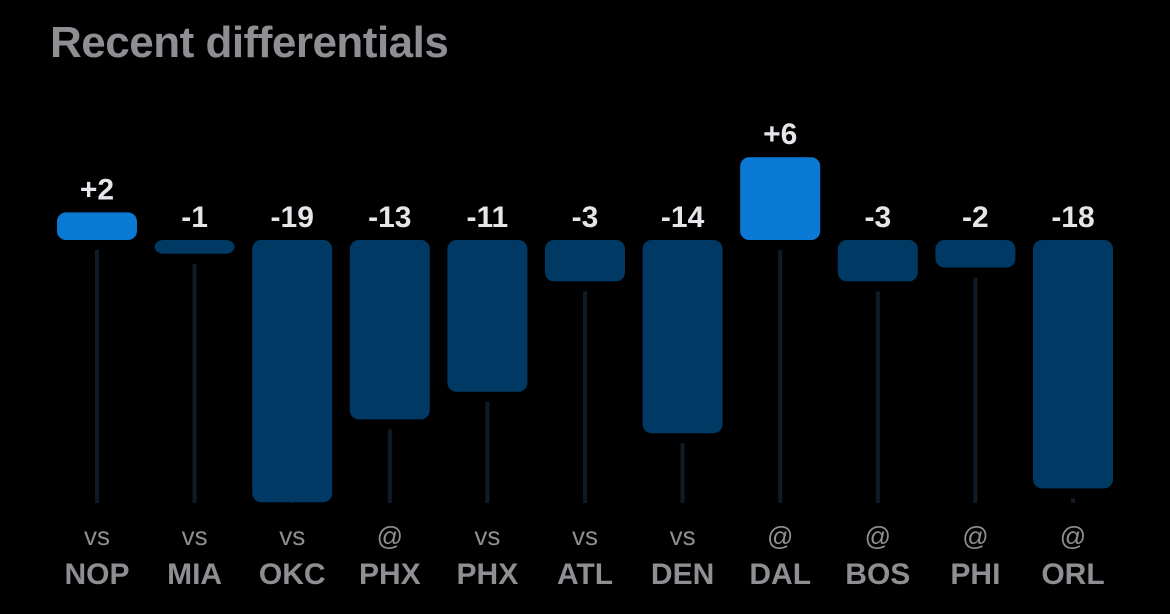 This screenshot has width=1170, height=614. Describe the element at coordinates (585, 261) in the screenshot. I see `bar-vs-atl` at that location.